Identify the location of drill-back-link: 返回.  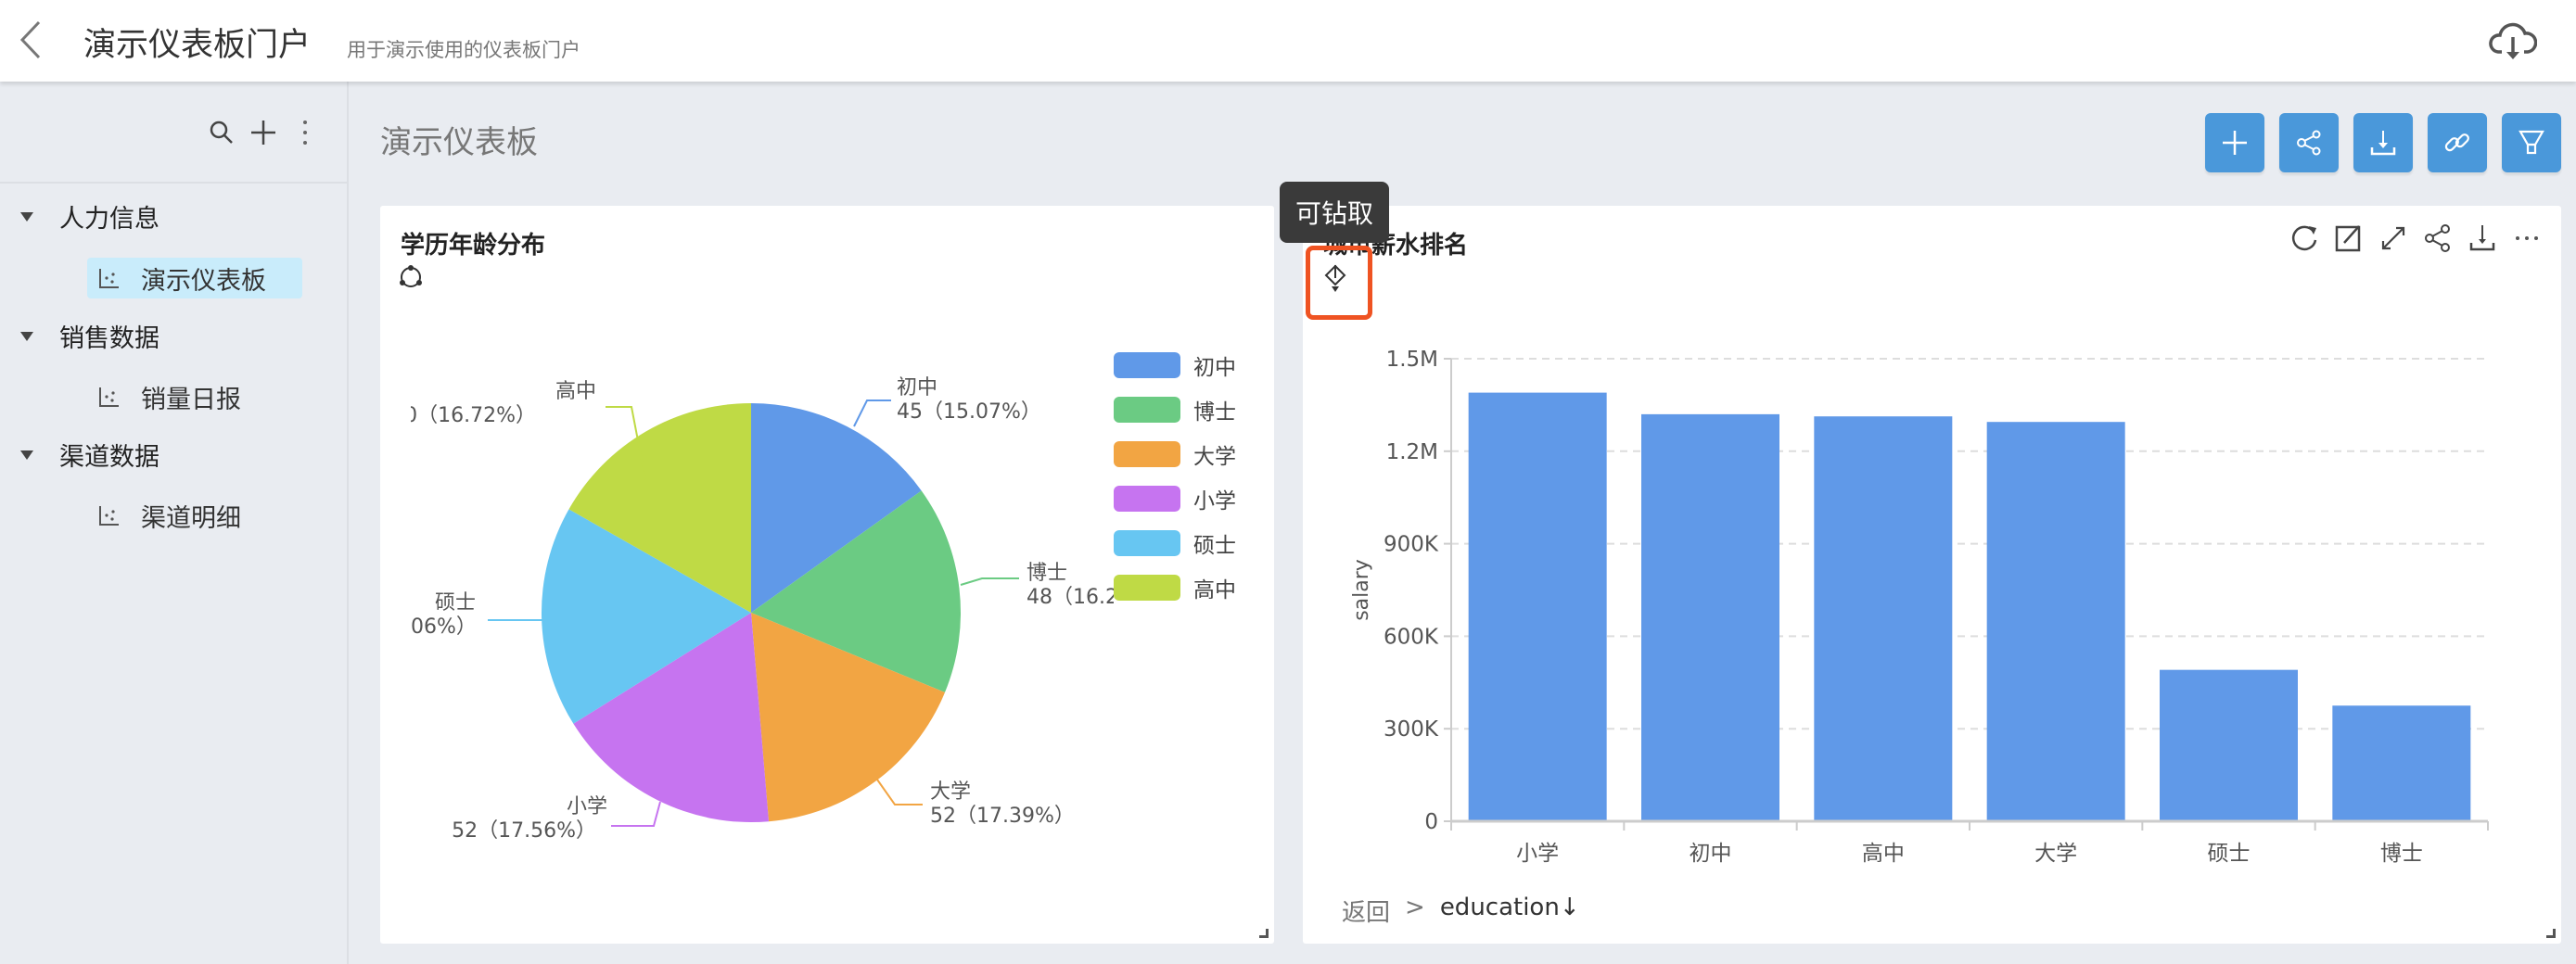
(1366, 913).